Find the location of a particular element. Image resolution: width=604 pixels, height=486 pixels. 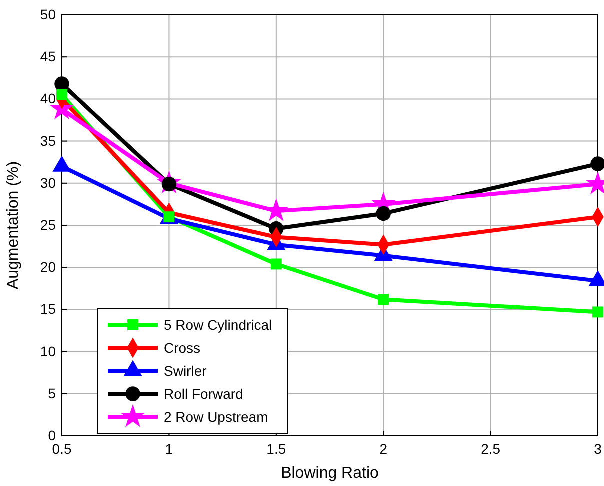

x-axis-title: Blowing Ratio is located at coordinates (330, 473).